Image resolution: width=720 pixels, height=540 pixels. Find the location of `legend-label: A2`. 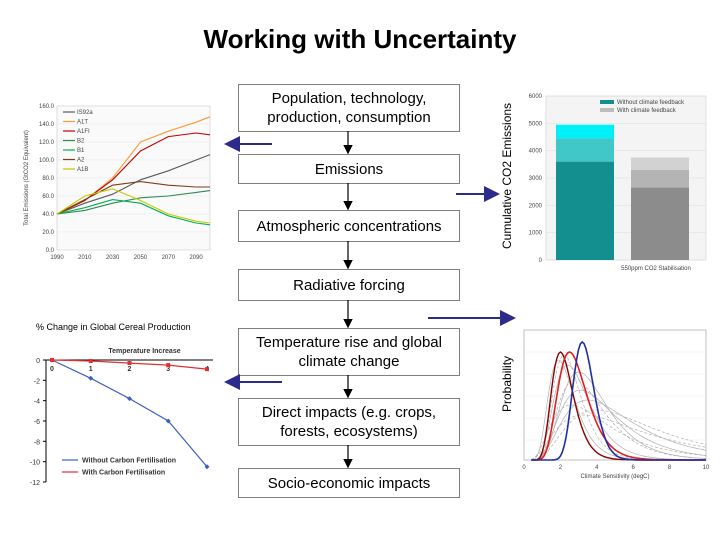

legend-label: A2 is located at coordinates (81, 161).